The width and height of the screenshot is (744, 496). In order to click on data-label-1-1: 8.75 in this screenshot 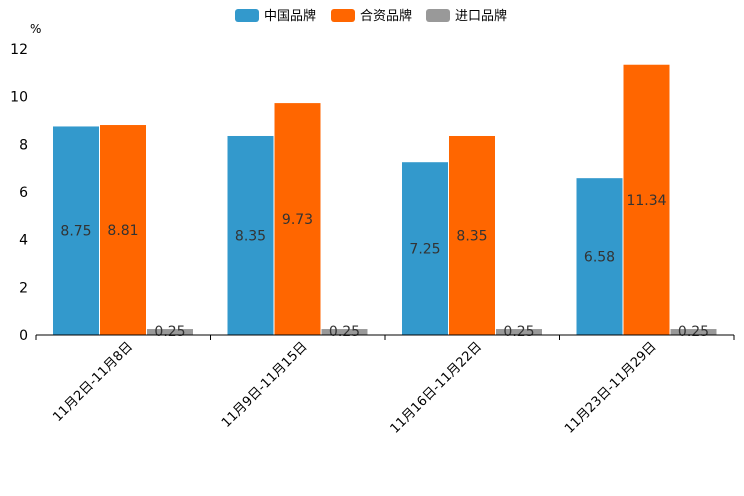, I will do `click(75, 232)`.